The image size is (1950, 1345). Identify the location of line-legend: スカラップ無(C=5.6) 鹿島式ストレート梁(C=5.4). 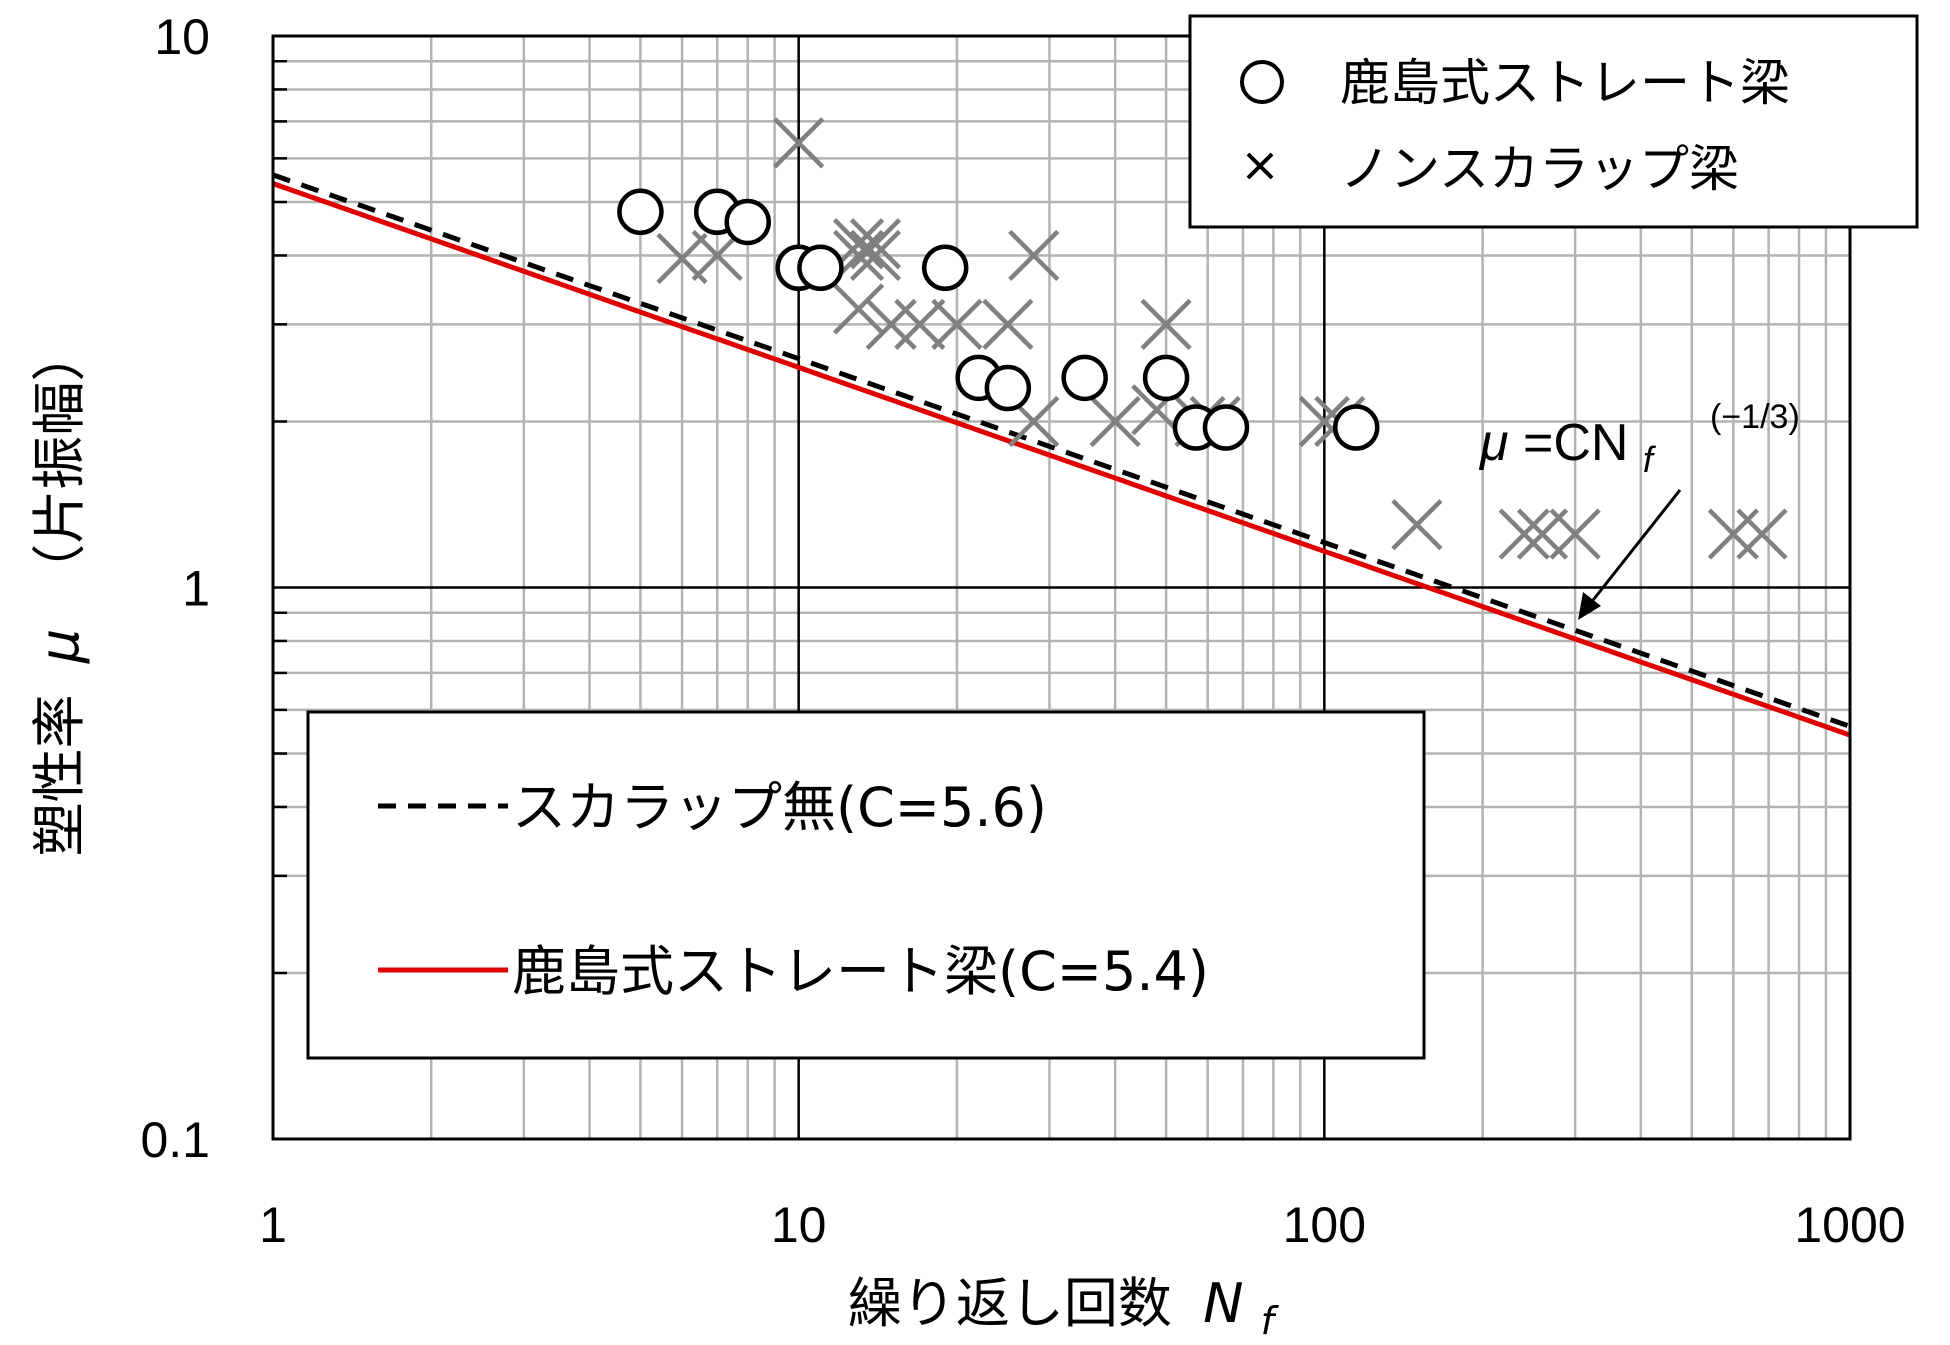
(866, 885).